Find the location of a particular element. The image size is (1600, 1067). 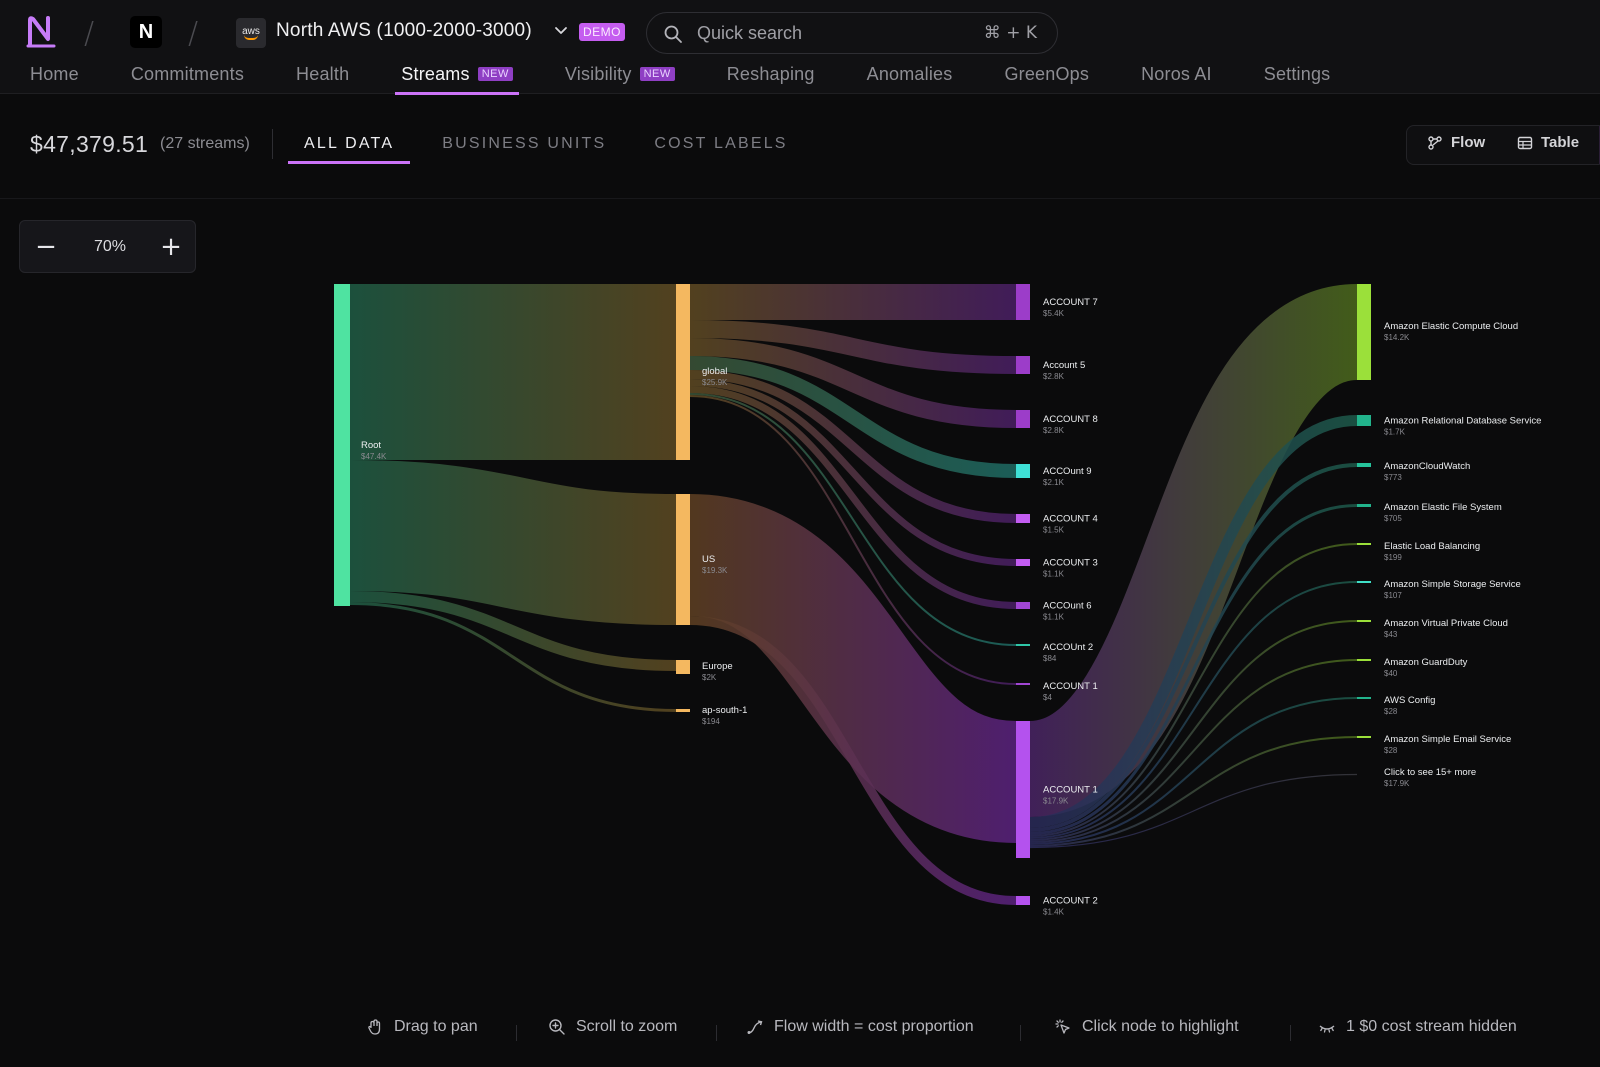

sankey-node-global is located at coordinates (683, 372).